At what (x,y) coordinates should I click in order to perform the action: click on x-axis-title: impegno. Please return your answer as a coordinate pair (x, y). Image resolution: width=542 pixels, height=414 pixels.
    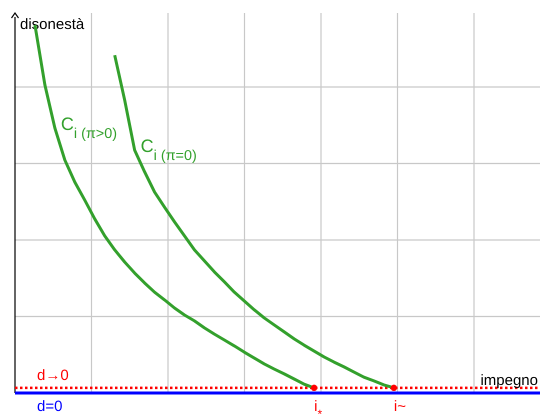
    Looking at the image, I should click on (509, 380).